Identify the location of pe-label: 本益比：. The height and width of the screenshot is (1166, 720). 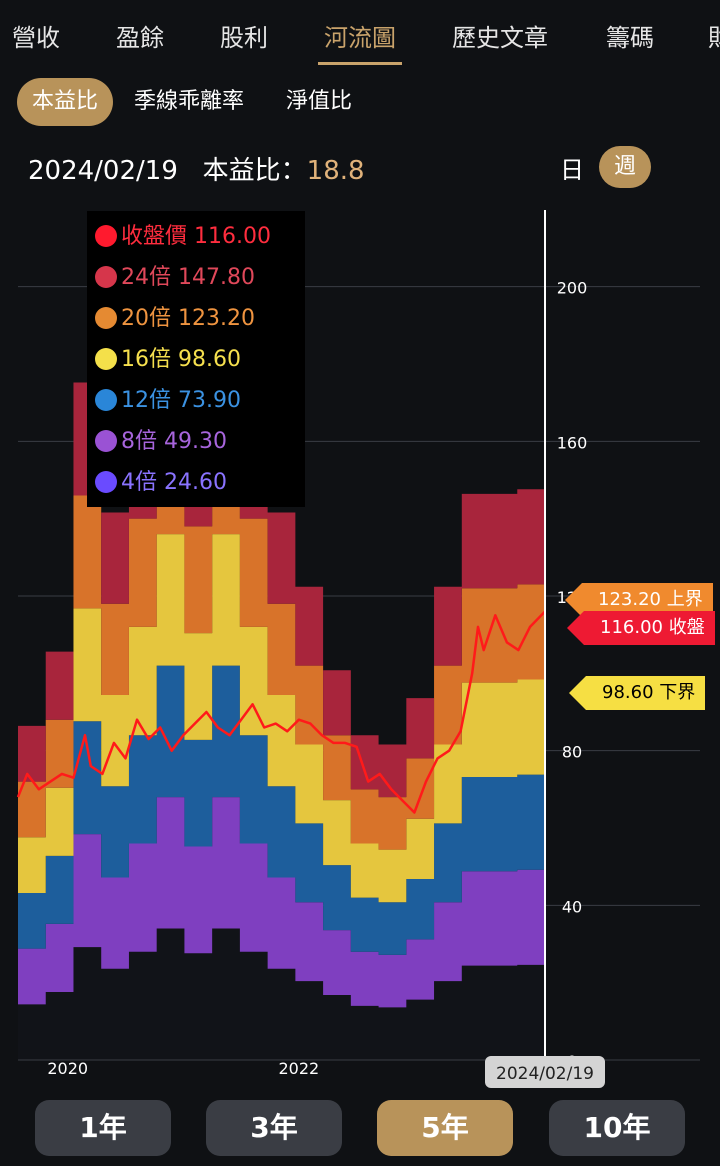
(254, 171).